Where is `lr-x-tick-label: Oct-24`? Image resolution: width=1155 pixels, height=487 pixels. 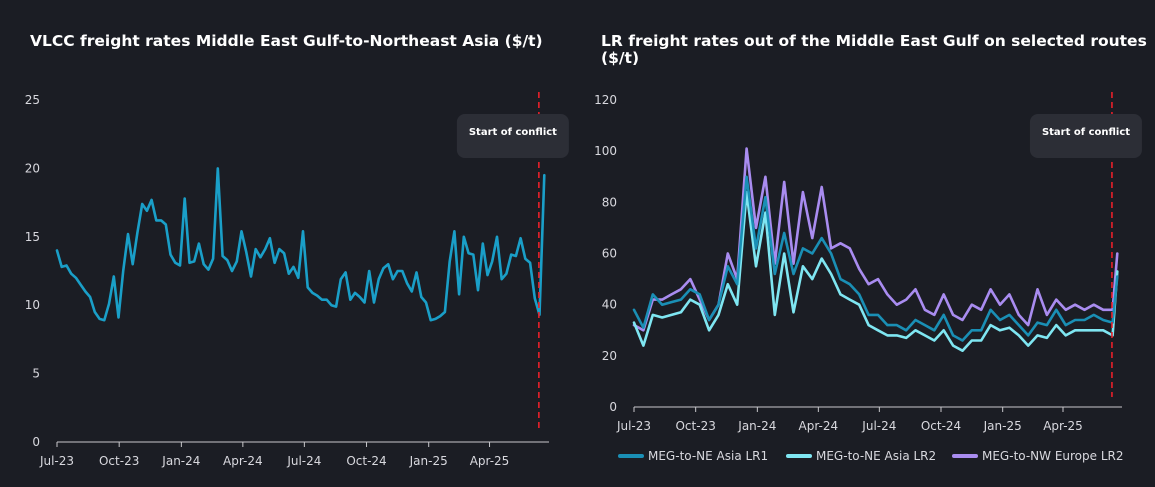
lr-x-tick-label: Oct-24 is located at coordinates (941, 426).